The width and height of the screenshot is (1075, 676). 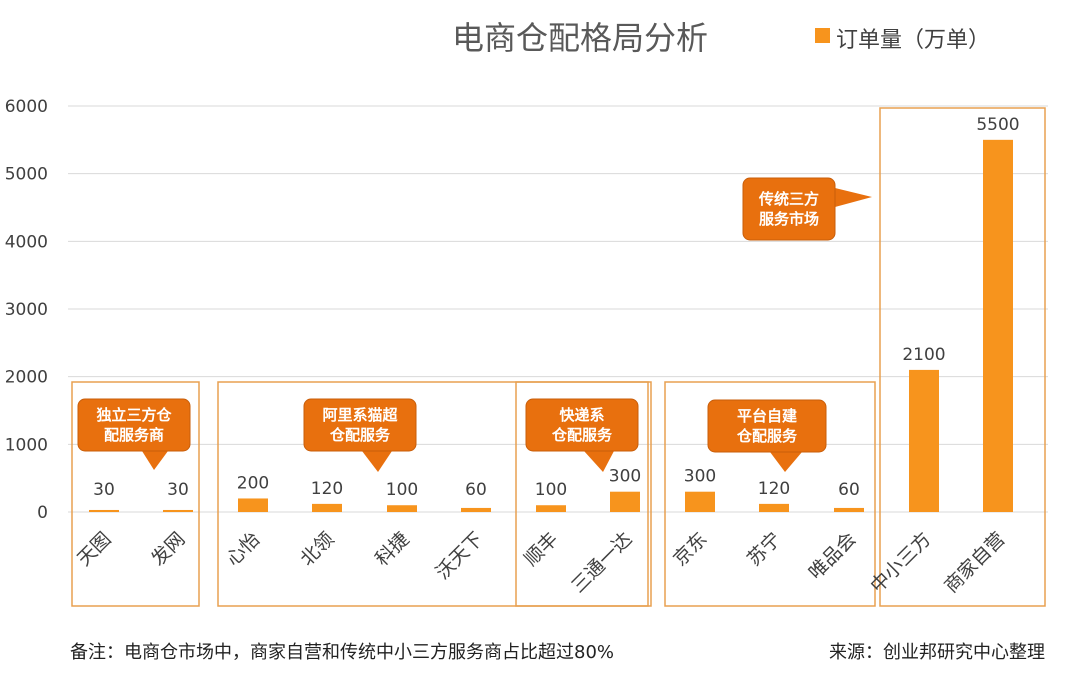 What do you see at coordinates (253, 483) in the screenshot?
I see `data-label: 200` at bounding box center [253, 483].